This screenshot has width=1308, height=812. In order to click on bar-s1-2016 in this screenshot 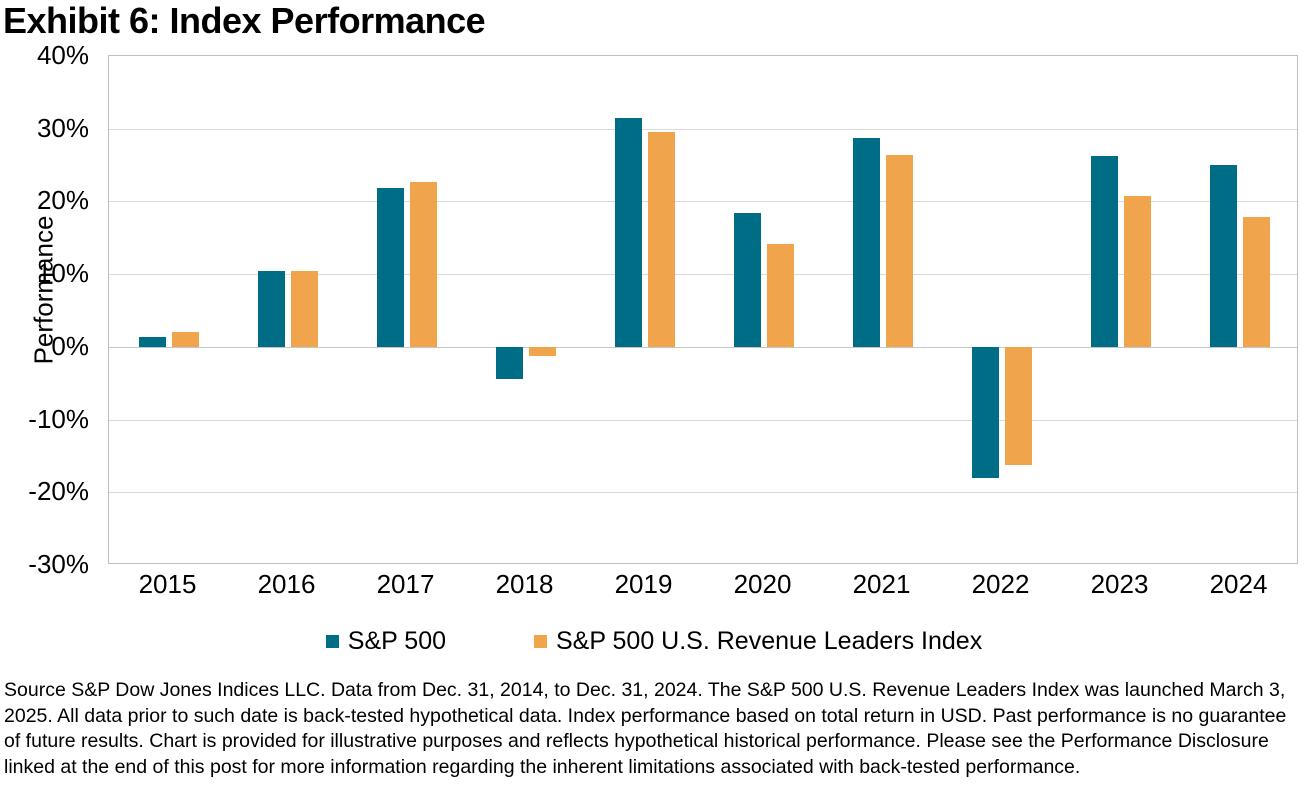, I will do `click(304, 309)`.